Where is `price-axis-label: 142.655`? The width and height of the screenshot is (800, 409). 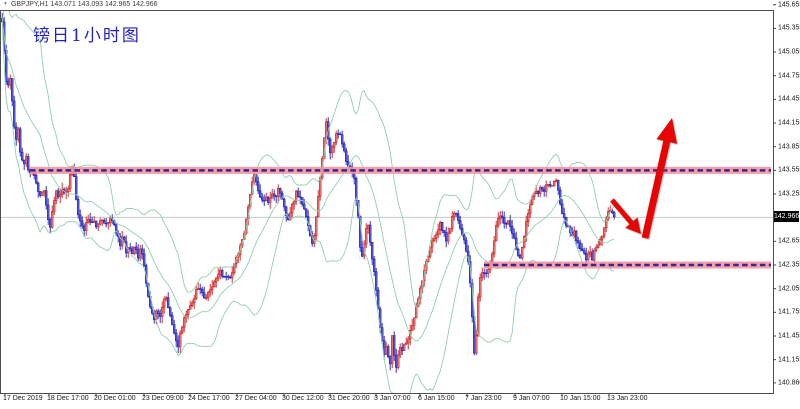
price-axis-label: 142.655 is located at coordinates (789, 241).